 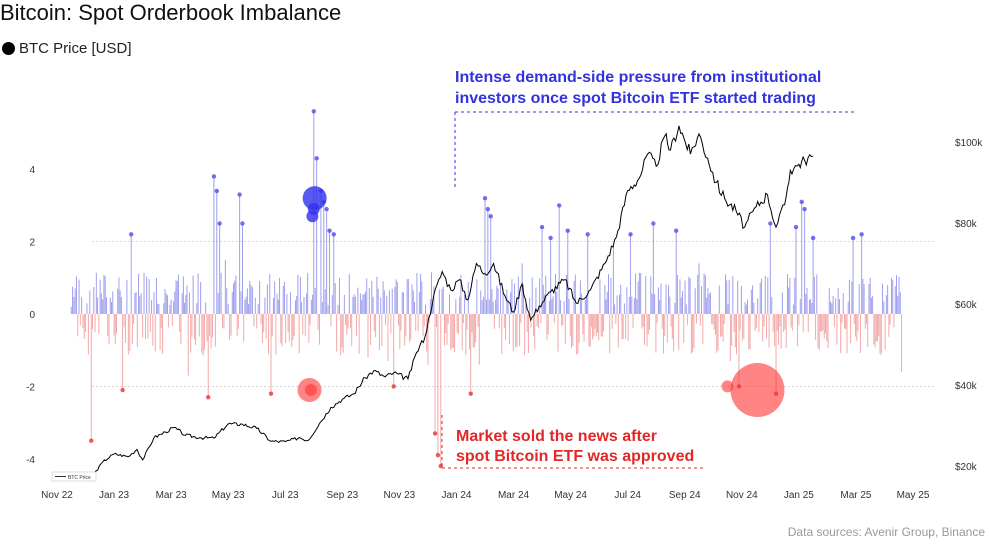 I want to click on x-axis-tick: May 25, so click(x=913, y=495).